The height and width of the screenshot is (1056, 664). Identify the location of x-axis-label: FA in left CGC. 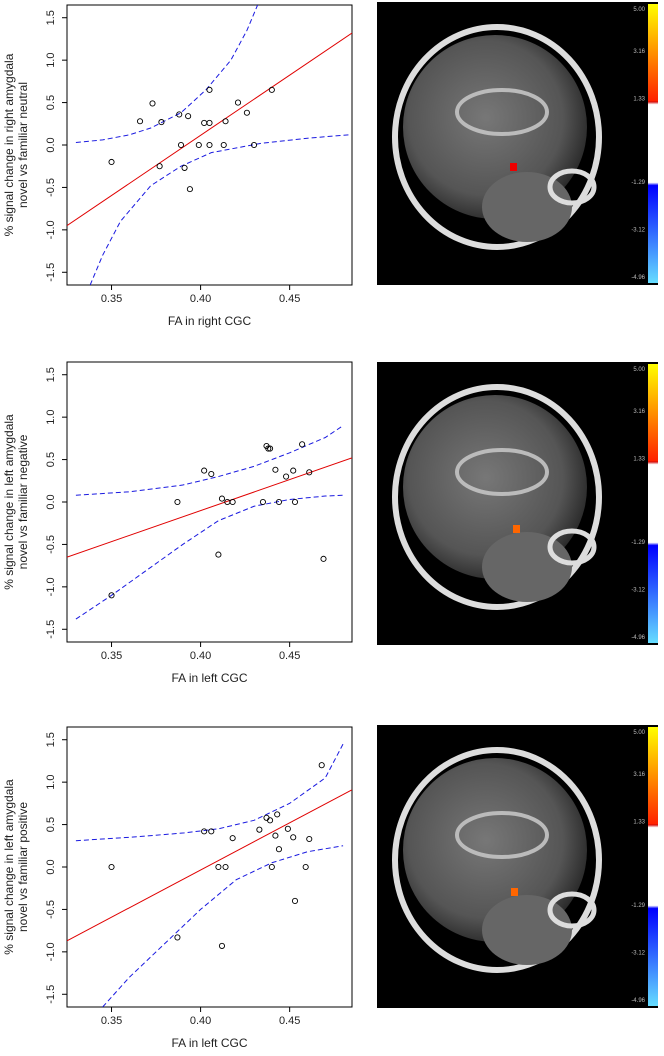
(209, 1043).